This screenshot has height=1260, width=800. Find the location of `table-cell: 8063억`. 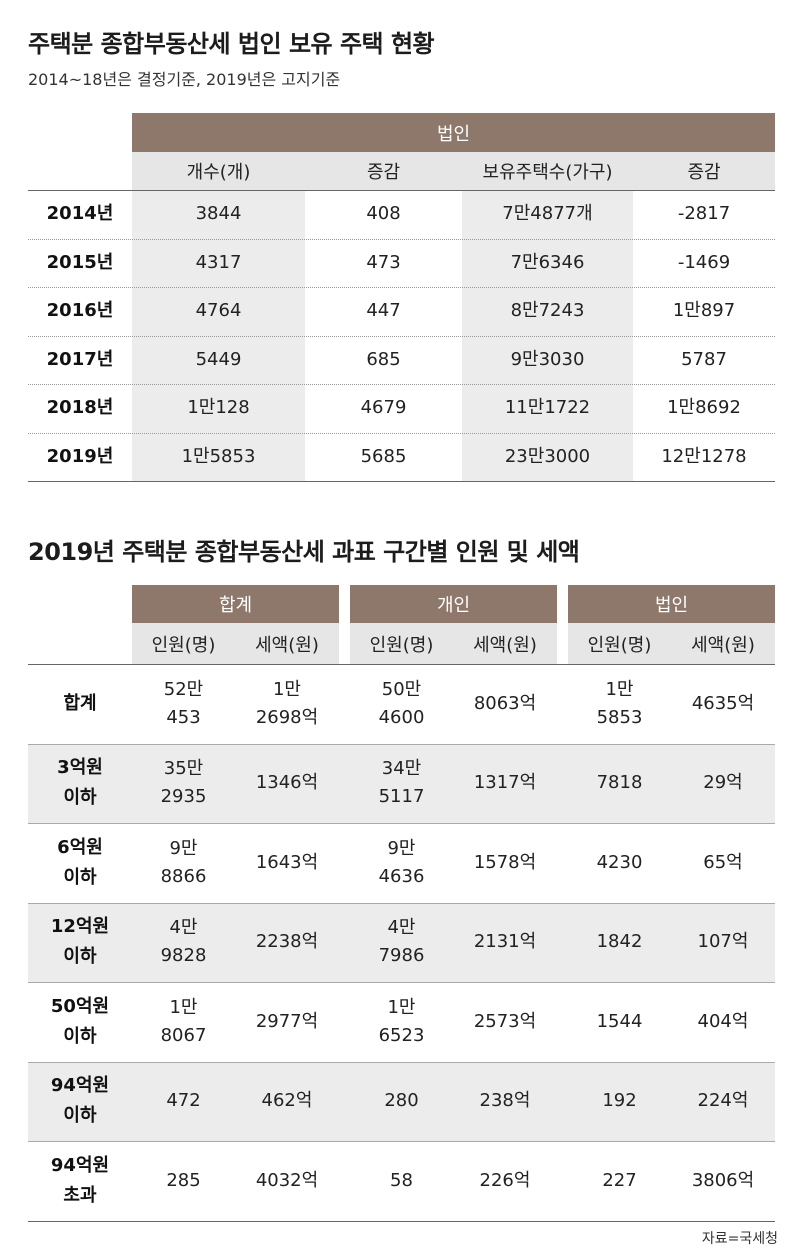

table-cell: 8063억 is located at coordinates (505, 703).